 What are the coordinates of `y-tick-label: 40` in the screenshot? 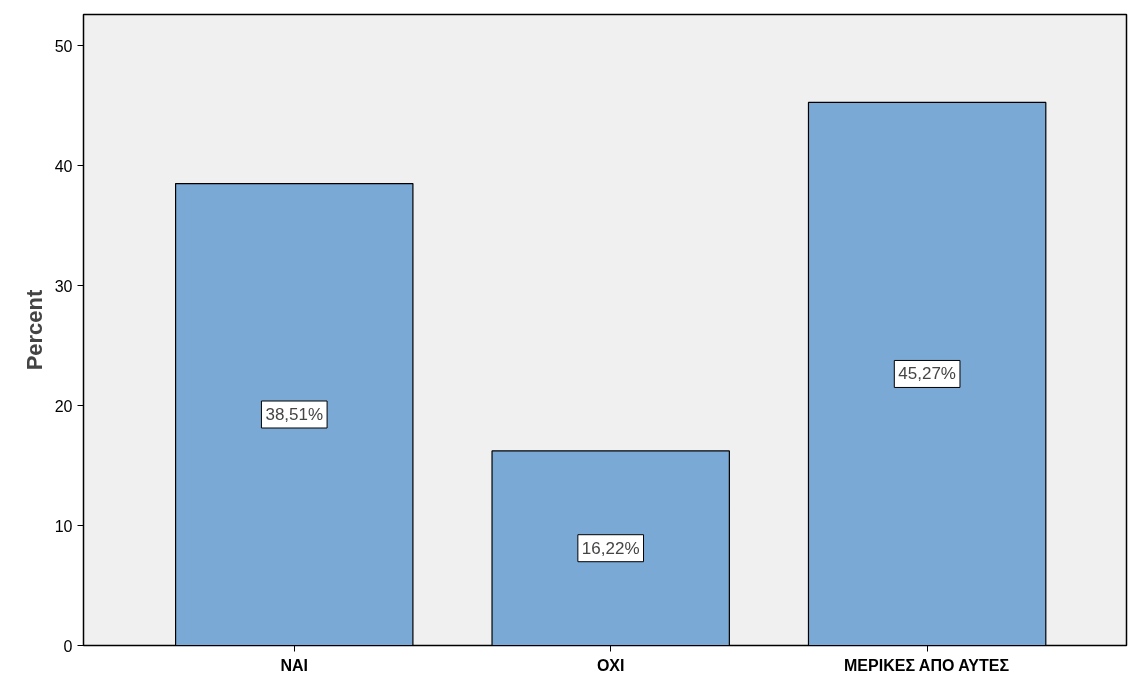 It's located at (63, 166).